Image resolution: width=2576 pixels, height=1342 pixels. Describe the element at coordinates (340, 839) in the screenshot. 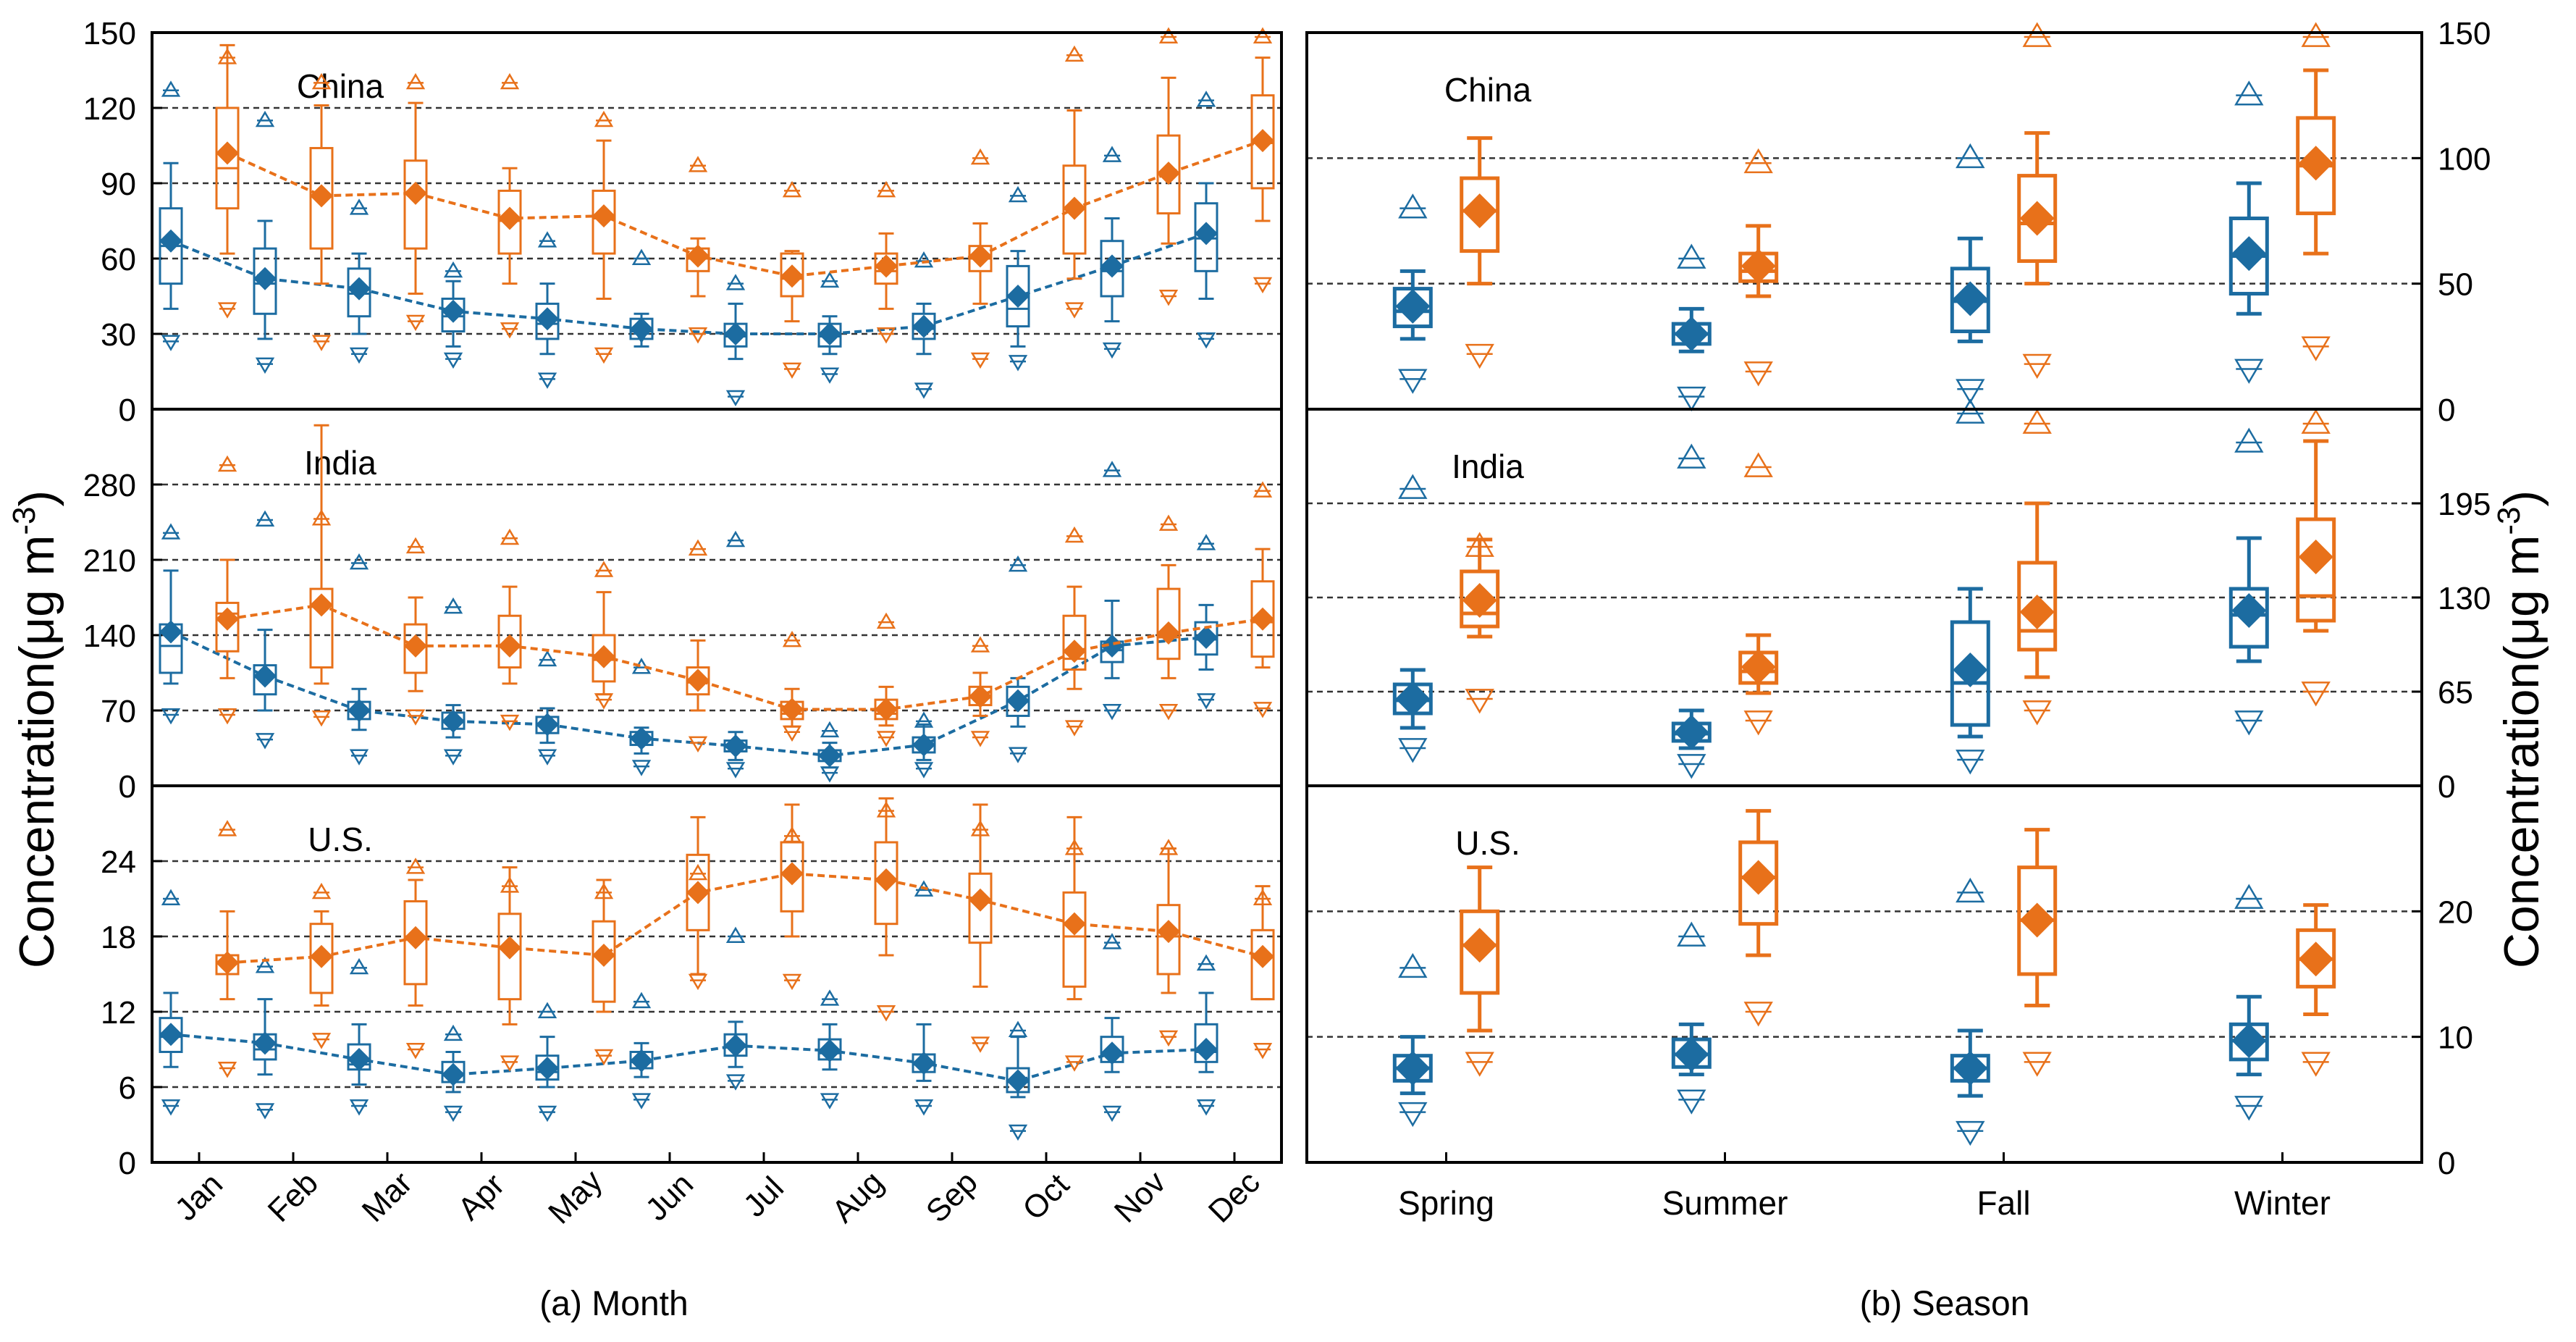

I see `subplot-title: U.S.` at that location.